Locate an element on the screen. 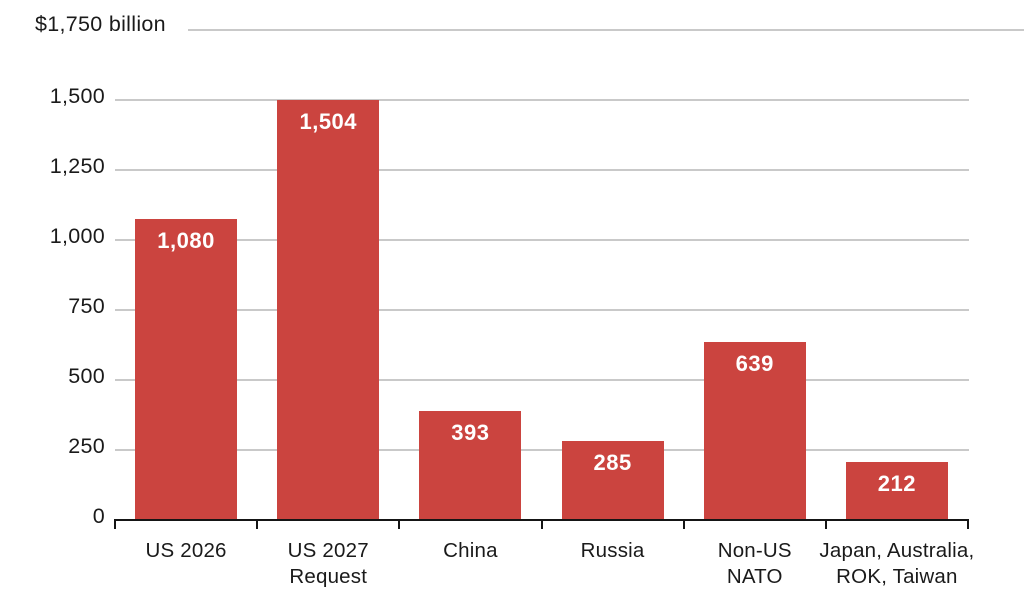 This screenshot has width=1024, height=601. bar-value-label-2: 393 is located at coordinates (470, 432).